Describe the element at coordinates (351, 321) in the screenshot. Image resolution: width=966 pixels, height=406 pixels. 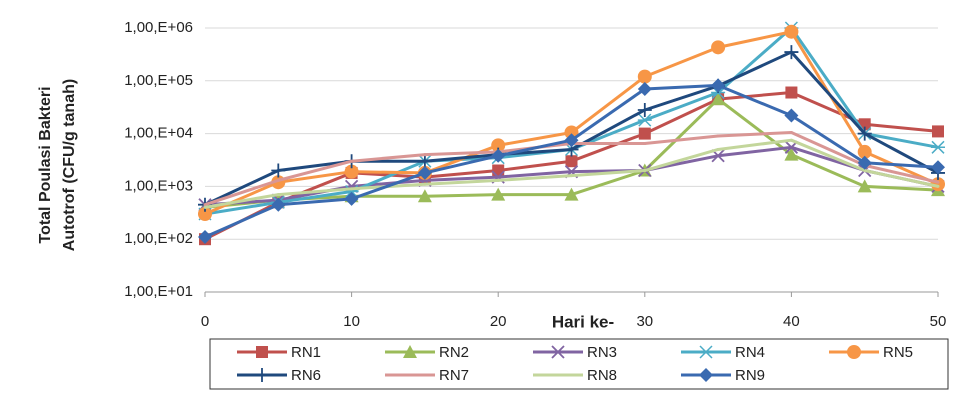
I see `x-tick-label: 10` at that location.